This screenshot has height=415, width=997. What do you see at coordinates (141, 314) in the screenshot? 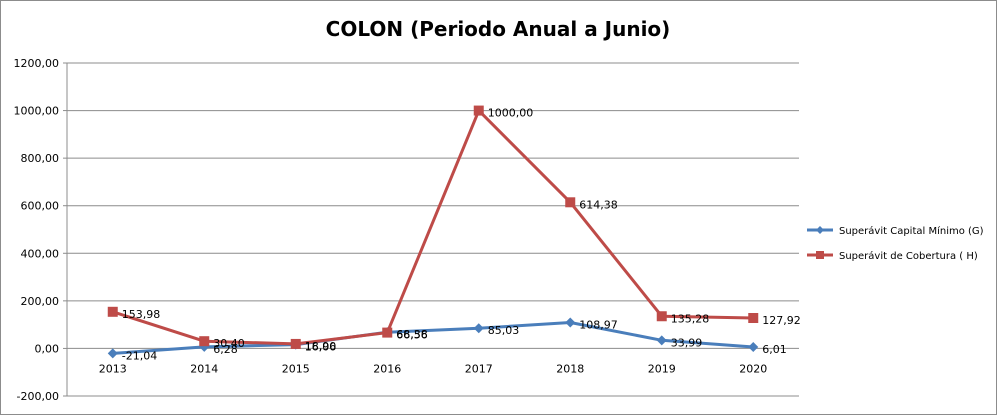
I see `data-label: 153,98` at bounding box center [141, 314].